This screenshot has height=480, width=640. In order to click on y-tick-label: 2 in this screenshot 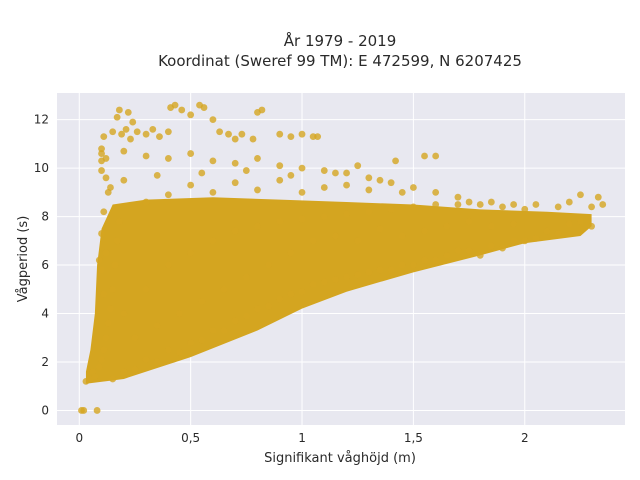, I will do `click(45, 362)`.